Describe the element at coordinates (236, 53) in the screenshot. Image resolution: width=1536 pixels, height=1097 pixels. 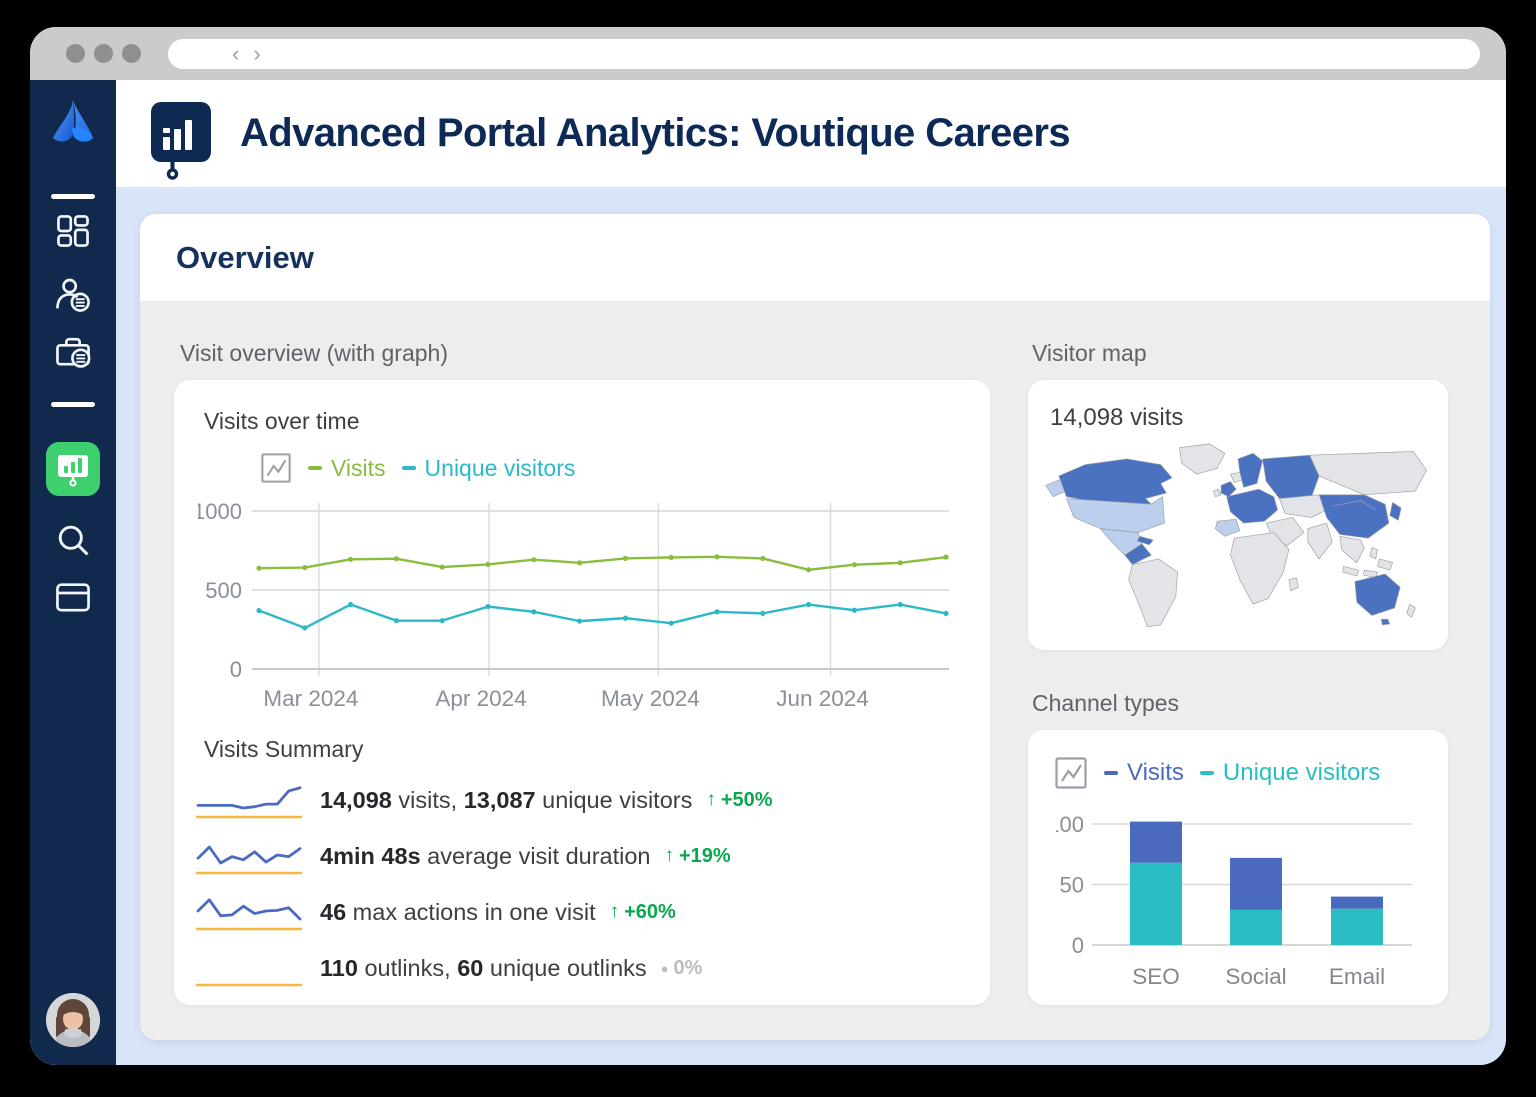
I see `back-icon: ‹` at that location.